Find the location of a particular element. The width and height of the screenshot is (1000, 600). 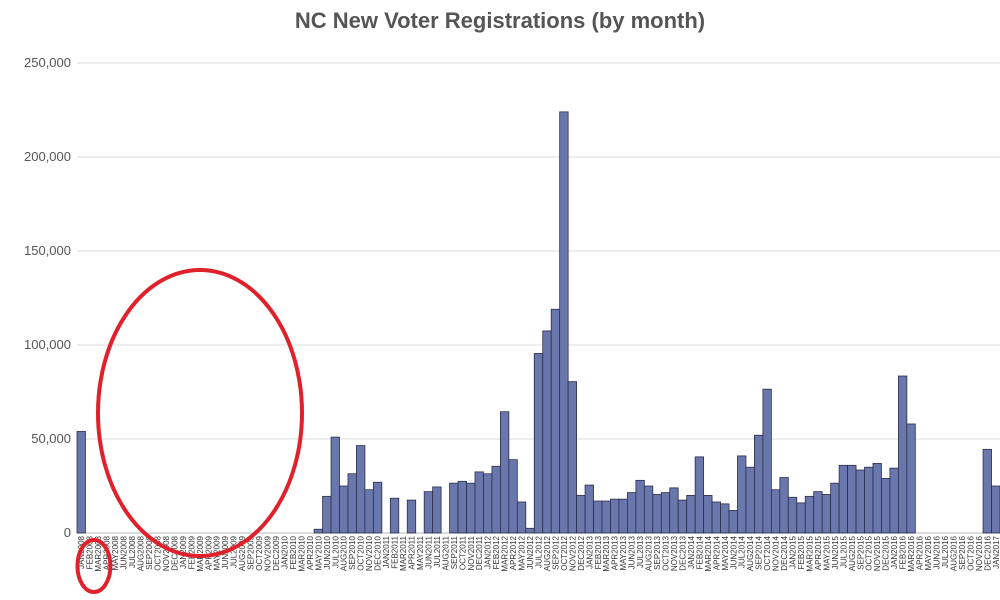

y-axis-tick-labels: 0 50,000 100,000 150,000 200,000 250,000 is located at coordinates (47, 297).